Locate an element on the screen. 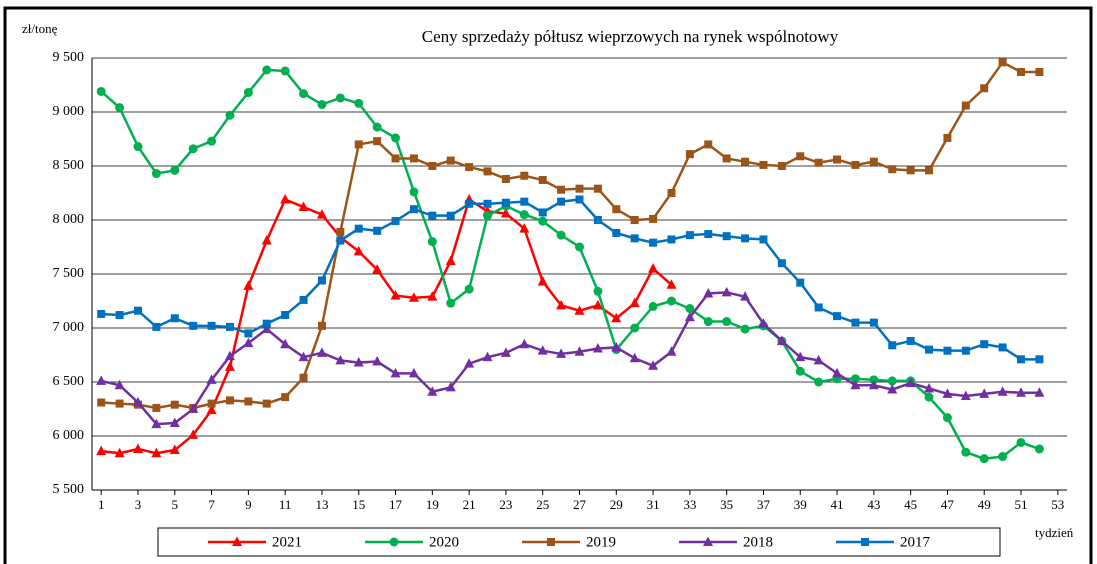 The height and width of the screenshot is (564, 1097). x-tick-label: 35 is located at coordinates (726, 504).